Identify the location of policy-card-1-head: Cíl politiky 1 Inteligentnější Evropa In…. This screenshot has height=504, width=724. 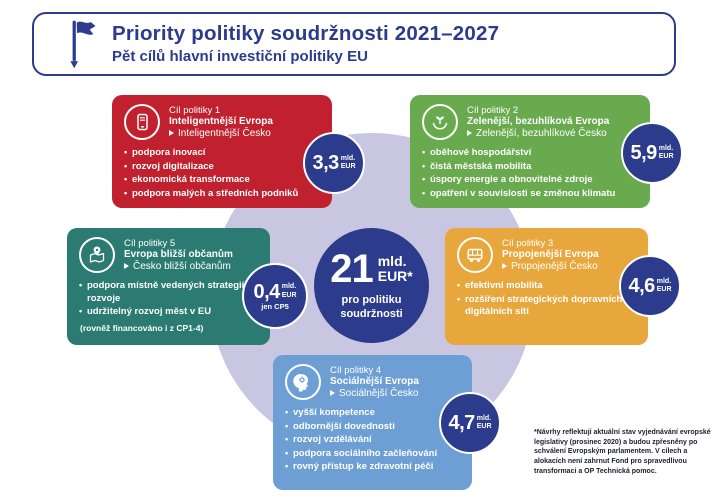
(223, 122).